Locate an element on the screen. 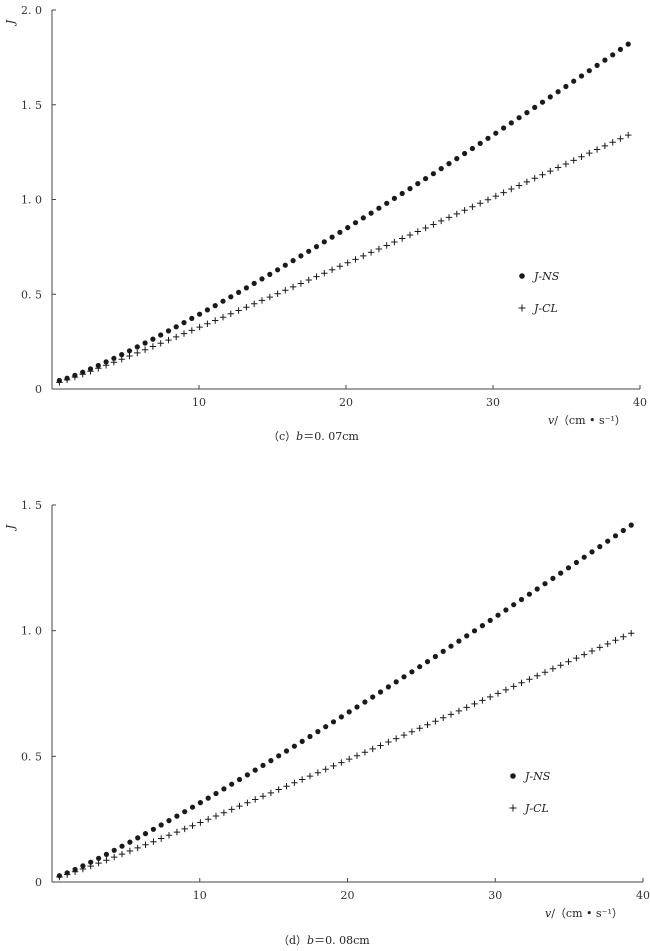 The image size is (650, 951). x-tick-label: 40 is located at coordinates (640, 402).